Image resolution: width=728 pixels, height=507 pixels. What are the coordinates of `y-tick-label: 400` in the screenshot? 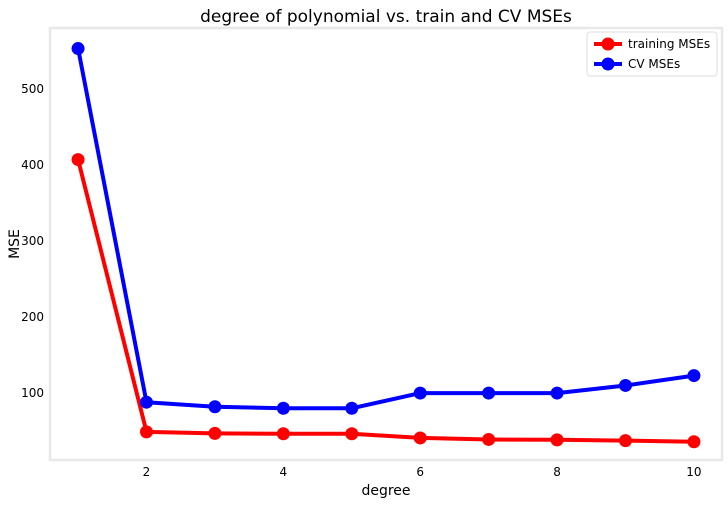 It's located at (32, 165).